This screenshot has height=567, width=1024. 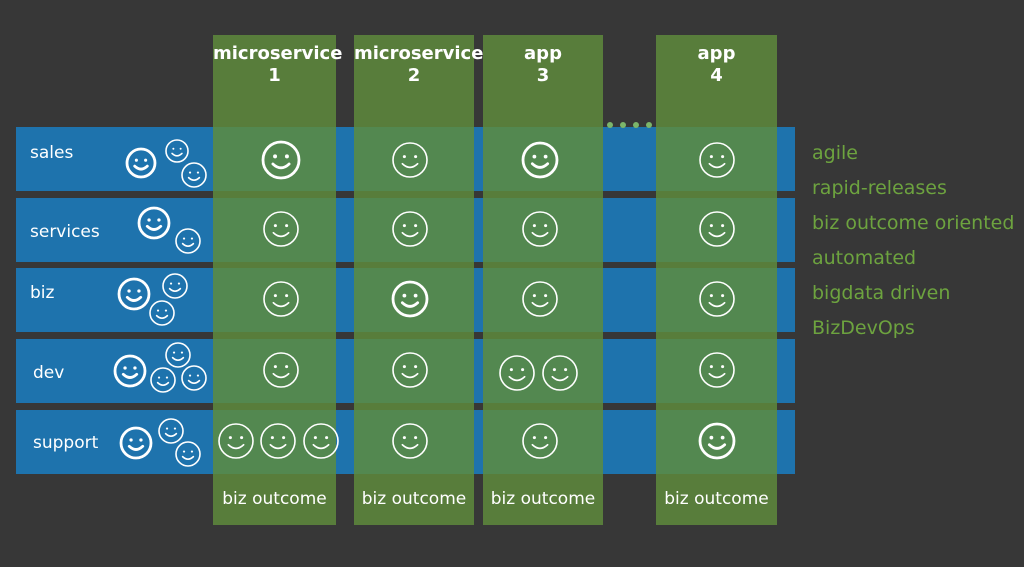 What do you see at coordinates (881, 293) in the screenshot?
I see `attribute-item: bigdata driven` at bounding box center [881, 293].